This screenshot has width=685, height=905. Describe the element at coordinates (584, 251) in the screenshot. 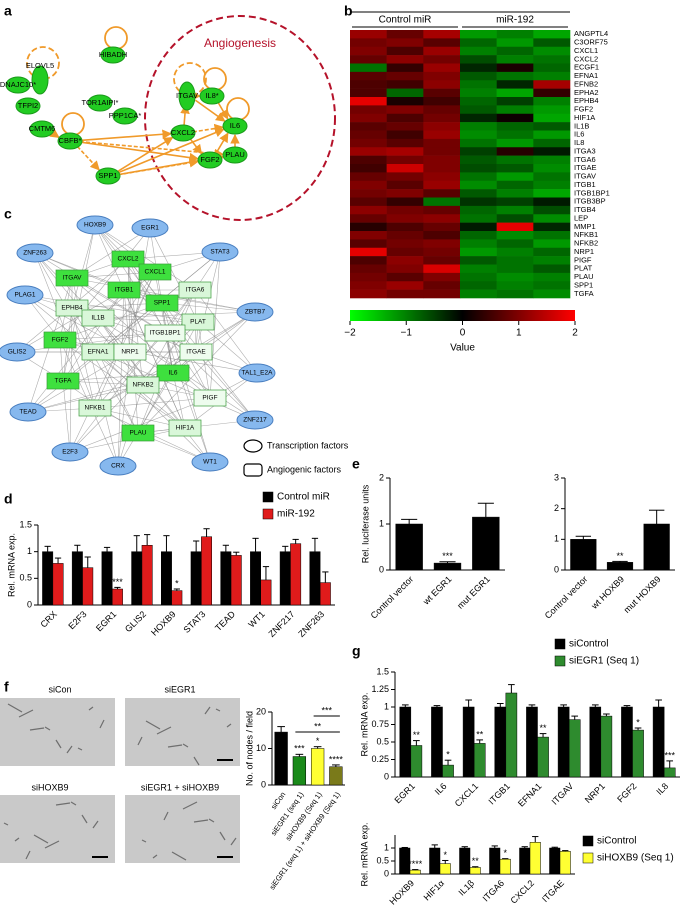

I see `row-label: NRP1` at that location.